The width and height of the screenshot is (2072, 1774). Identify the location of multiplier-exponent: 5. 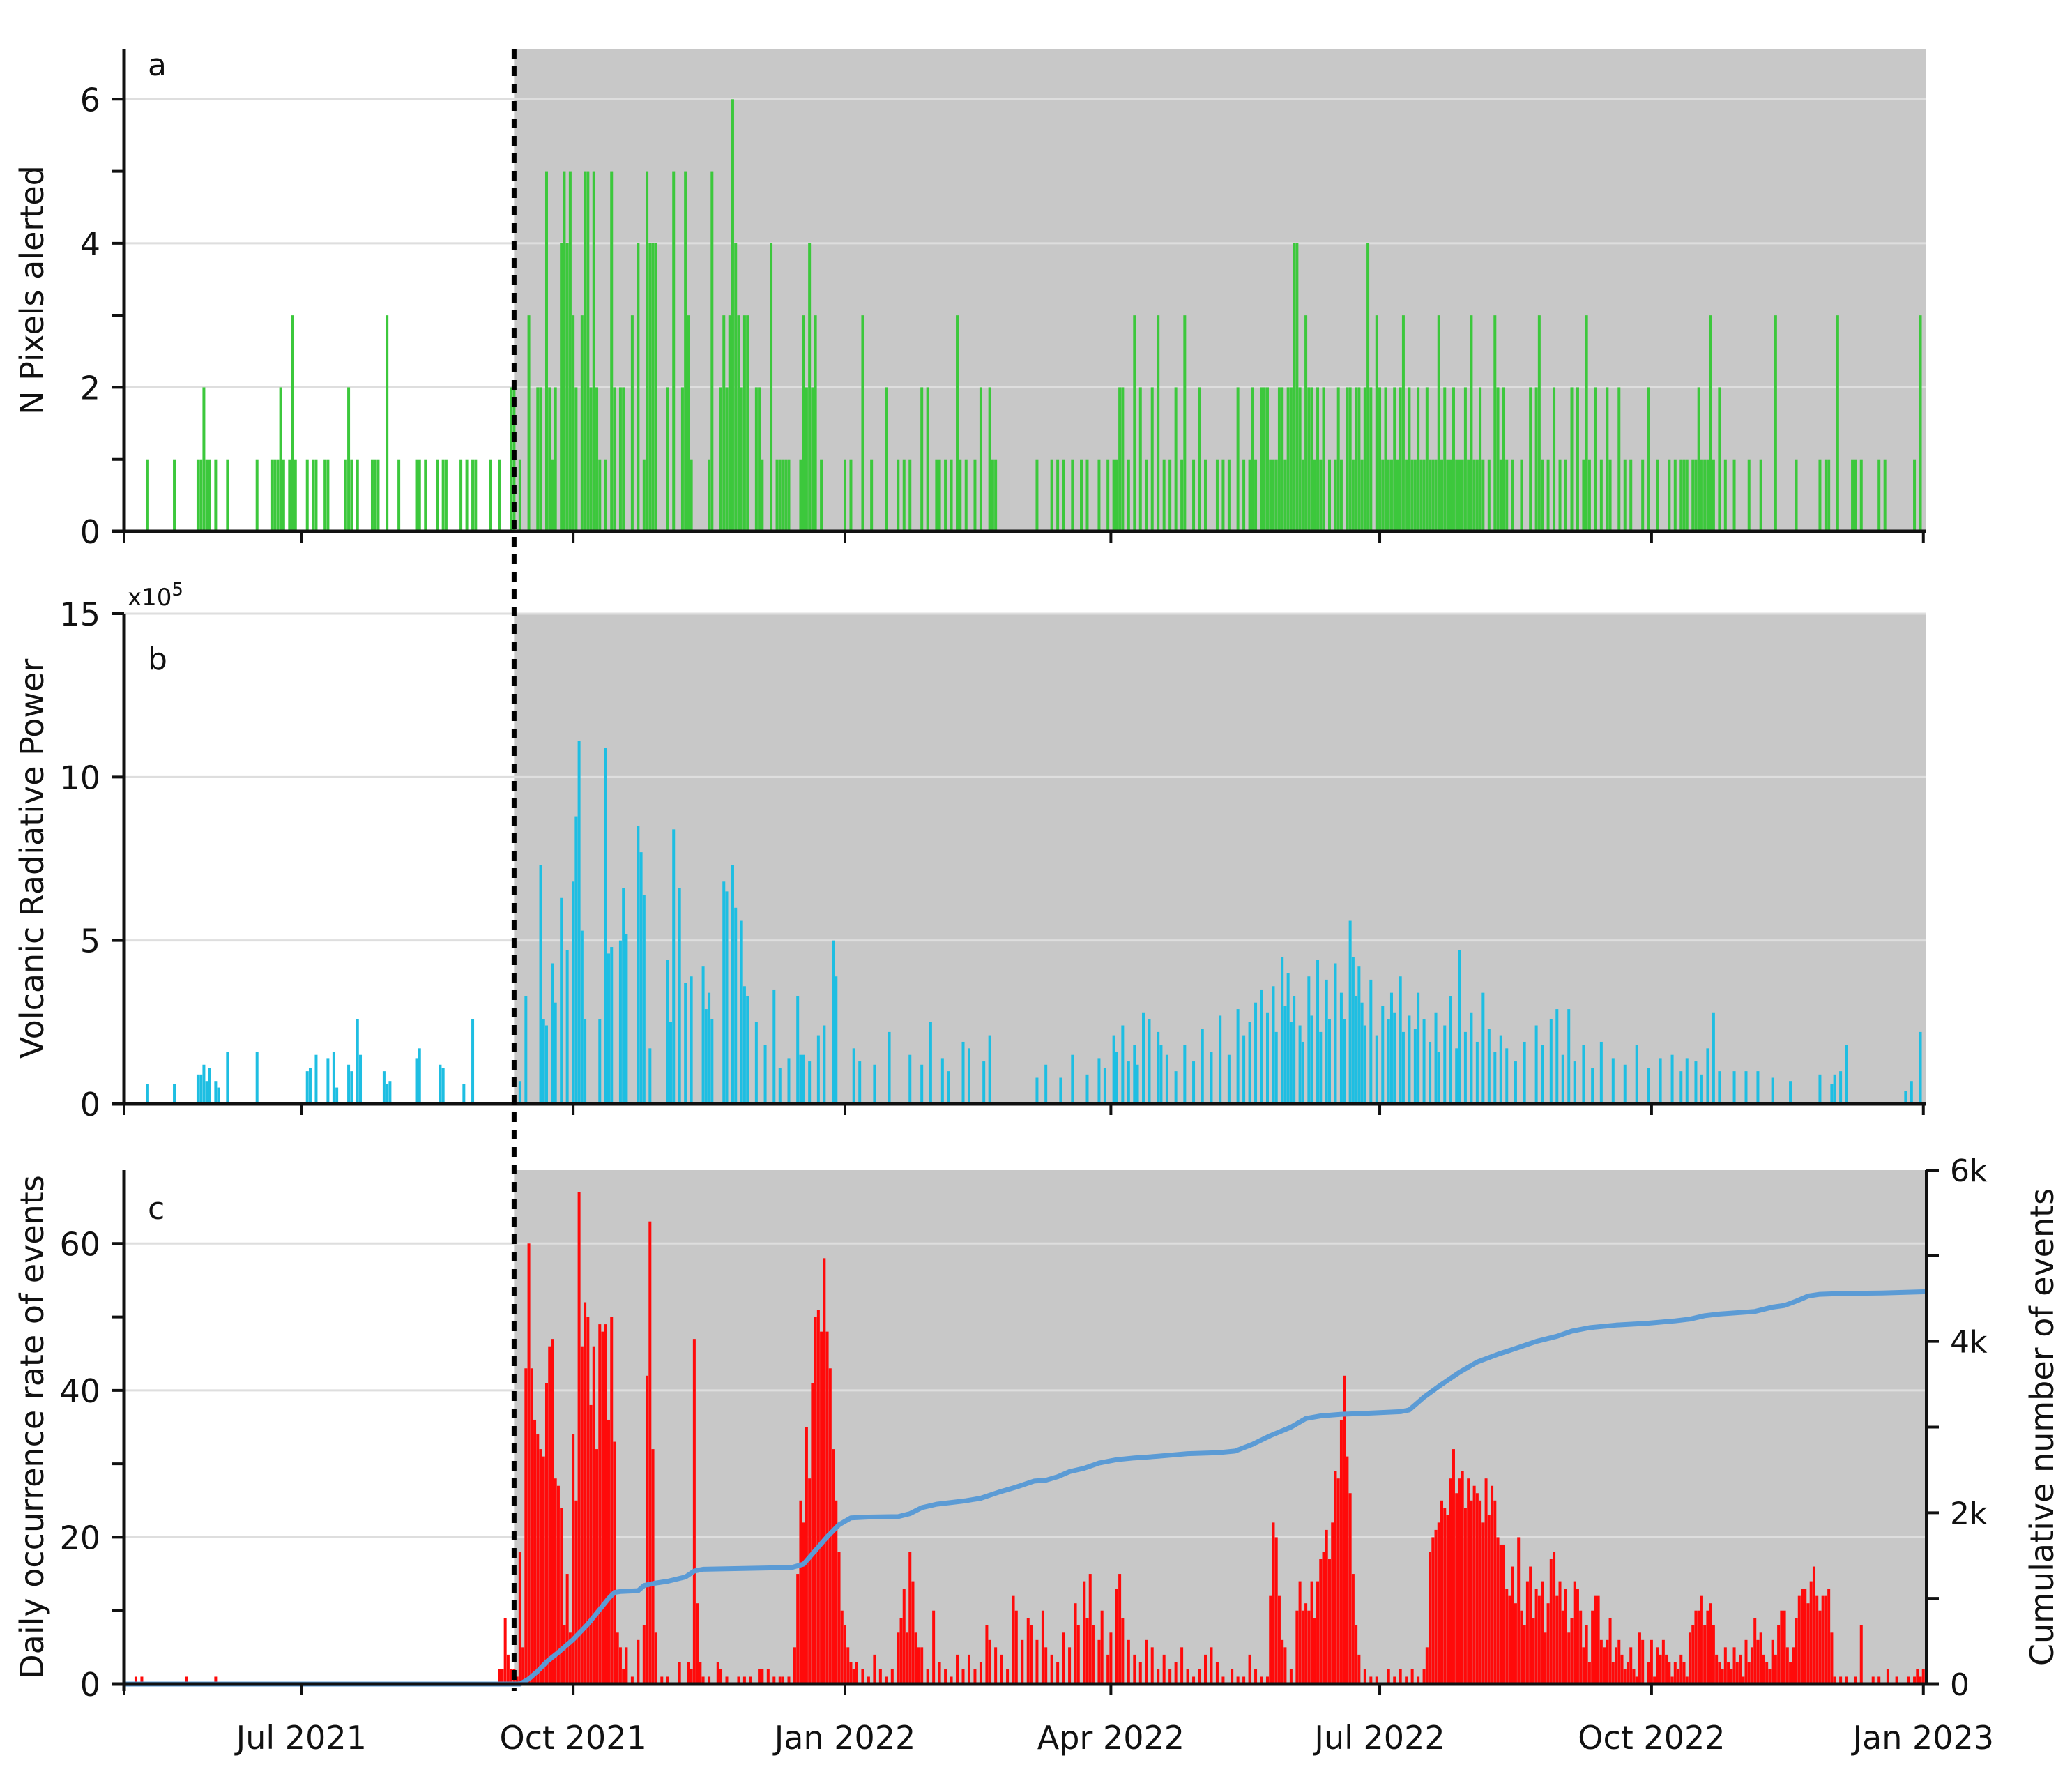
(177, 589).